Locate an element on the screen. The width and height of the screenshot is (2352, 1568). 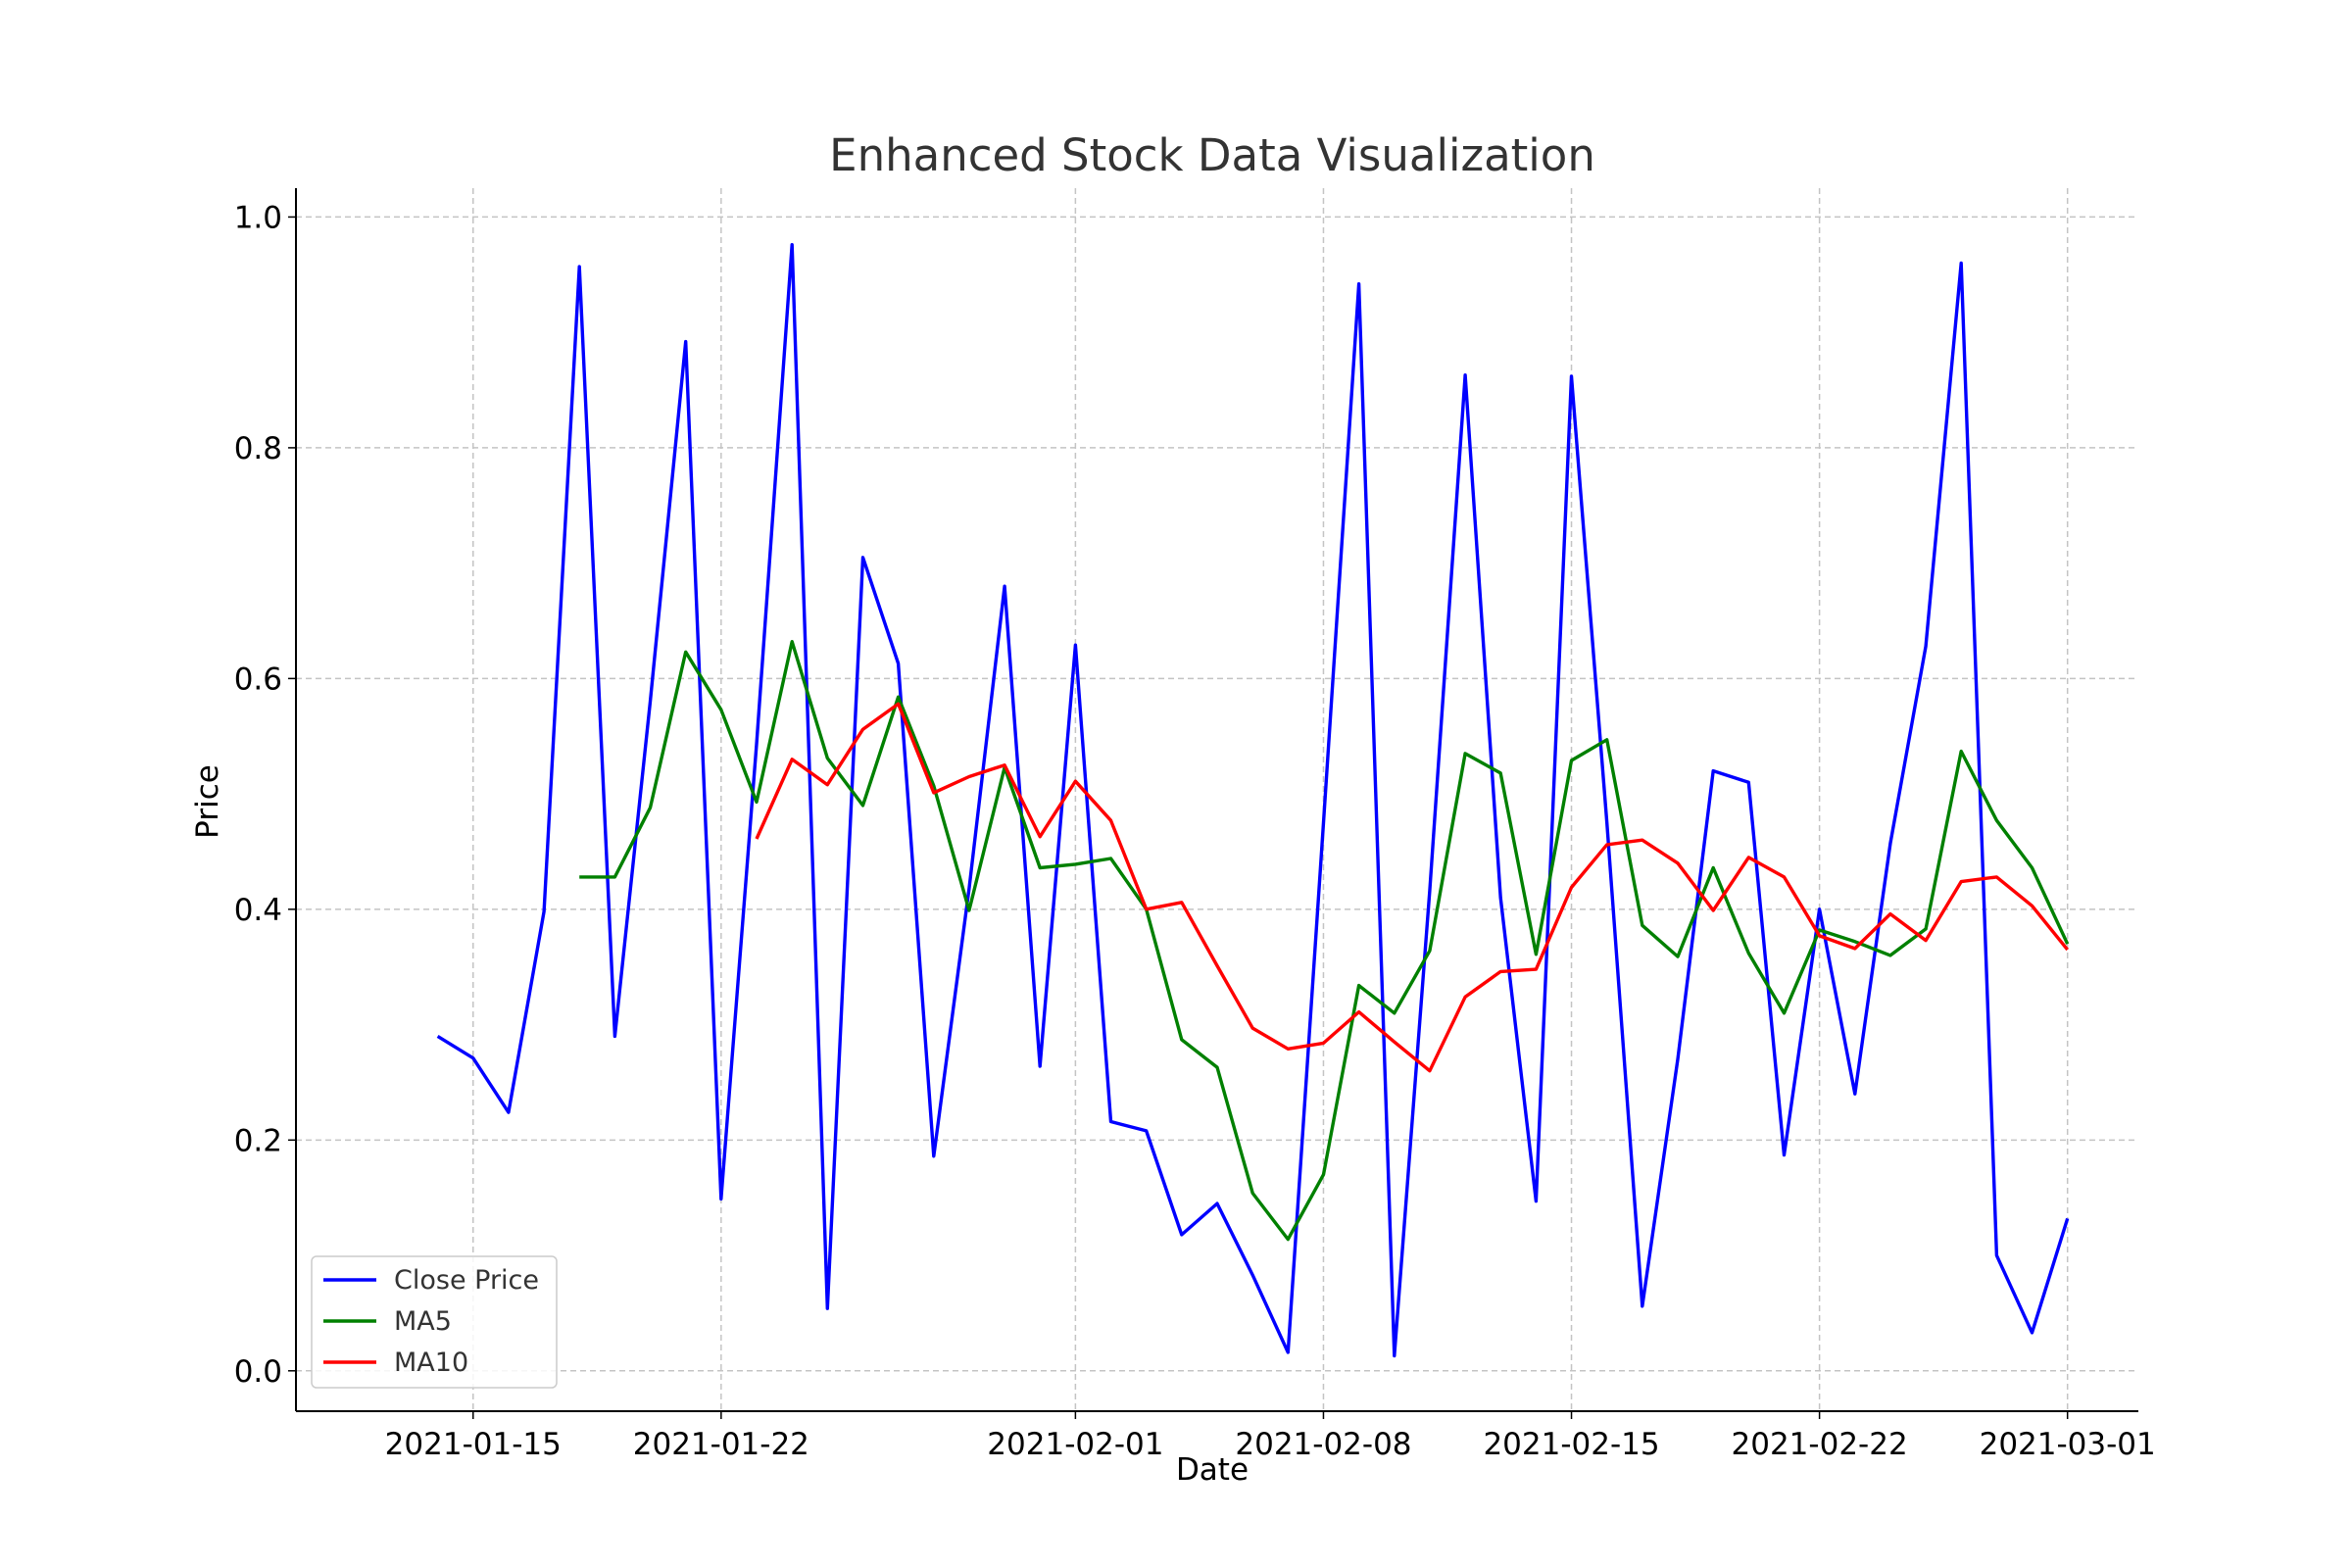
x-tick-label: 2021-02-08 is located at coordinates (1323, 1444).